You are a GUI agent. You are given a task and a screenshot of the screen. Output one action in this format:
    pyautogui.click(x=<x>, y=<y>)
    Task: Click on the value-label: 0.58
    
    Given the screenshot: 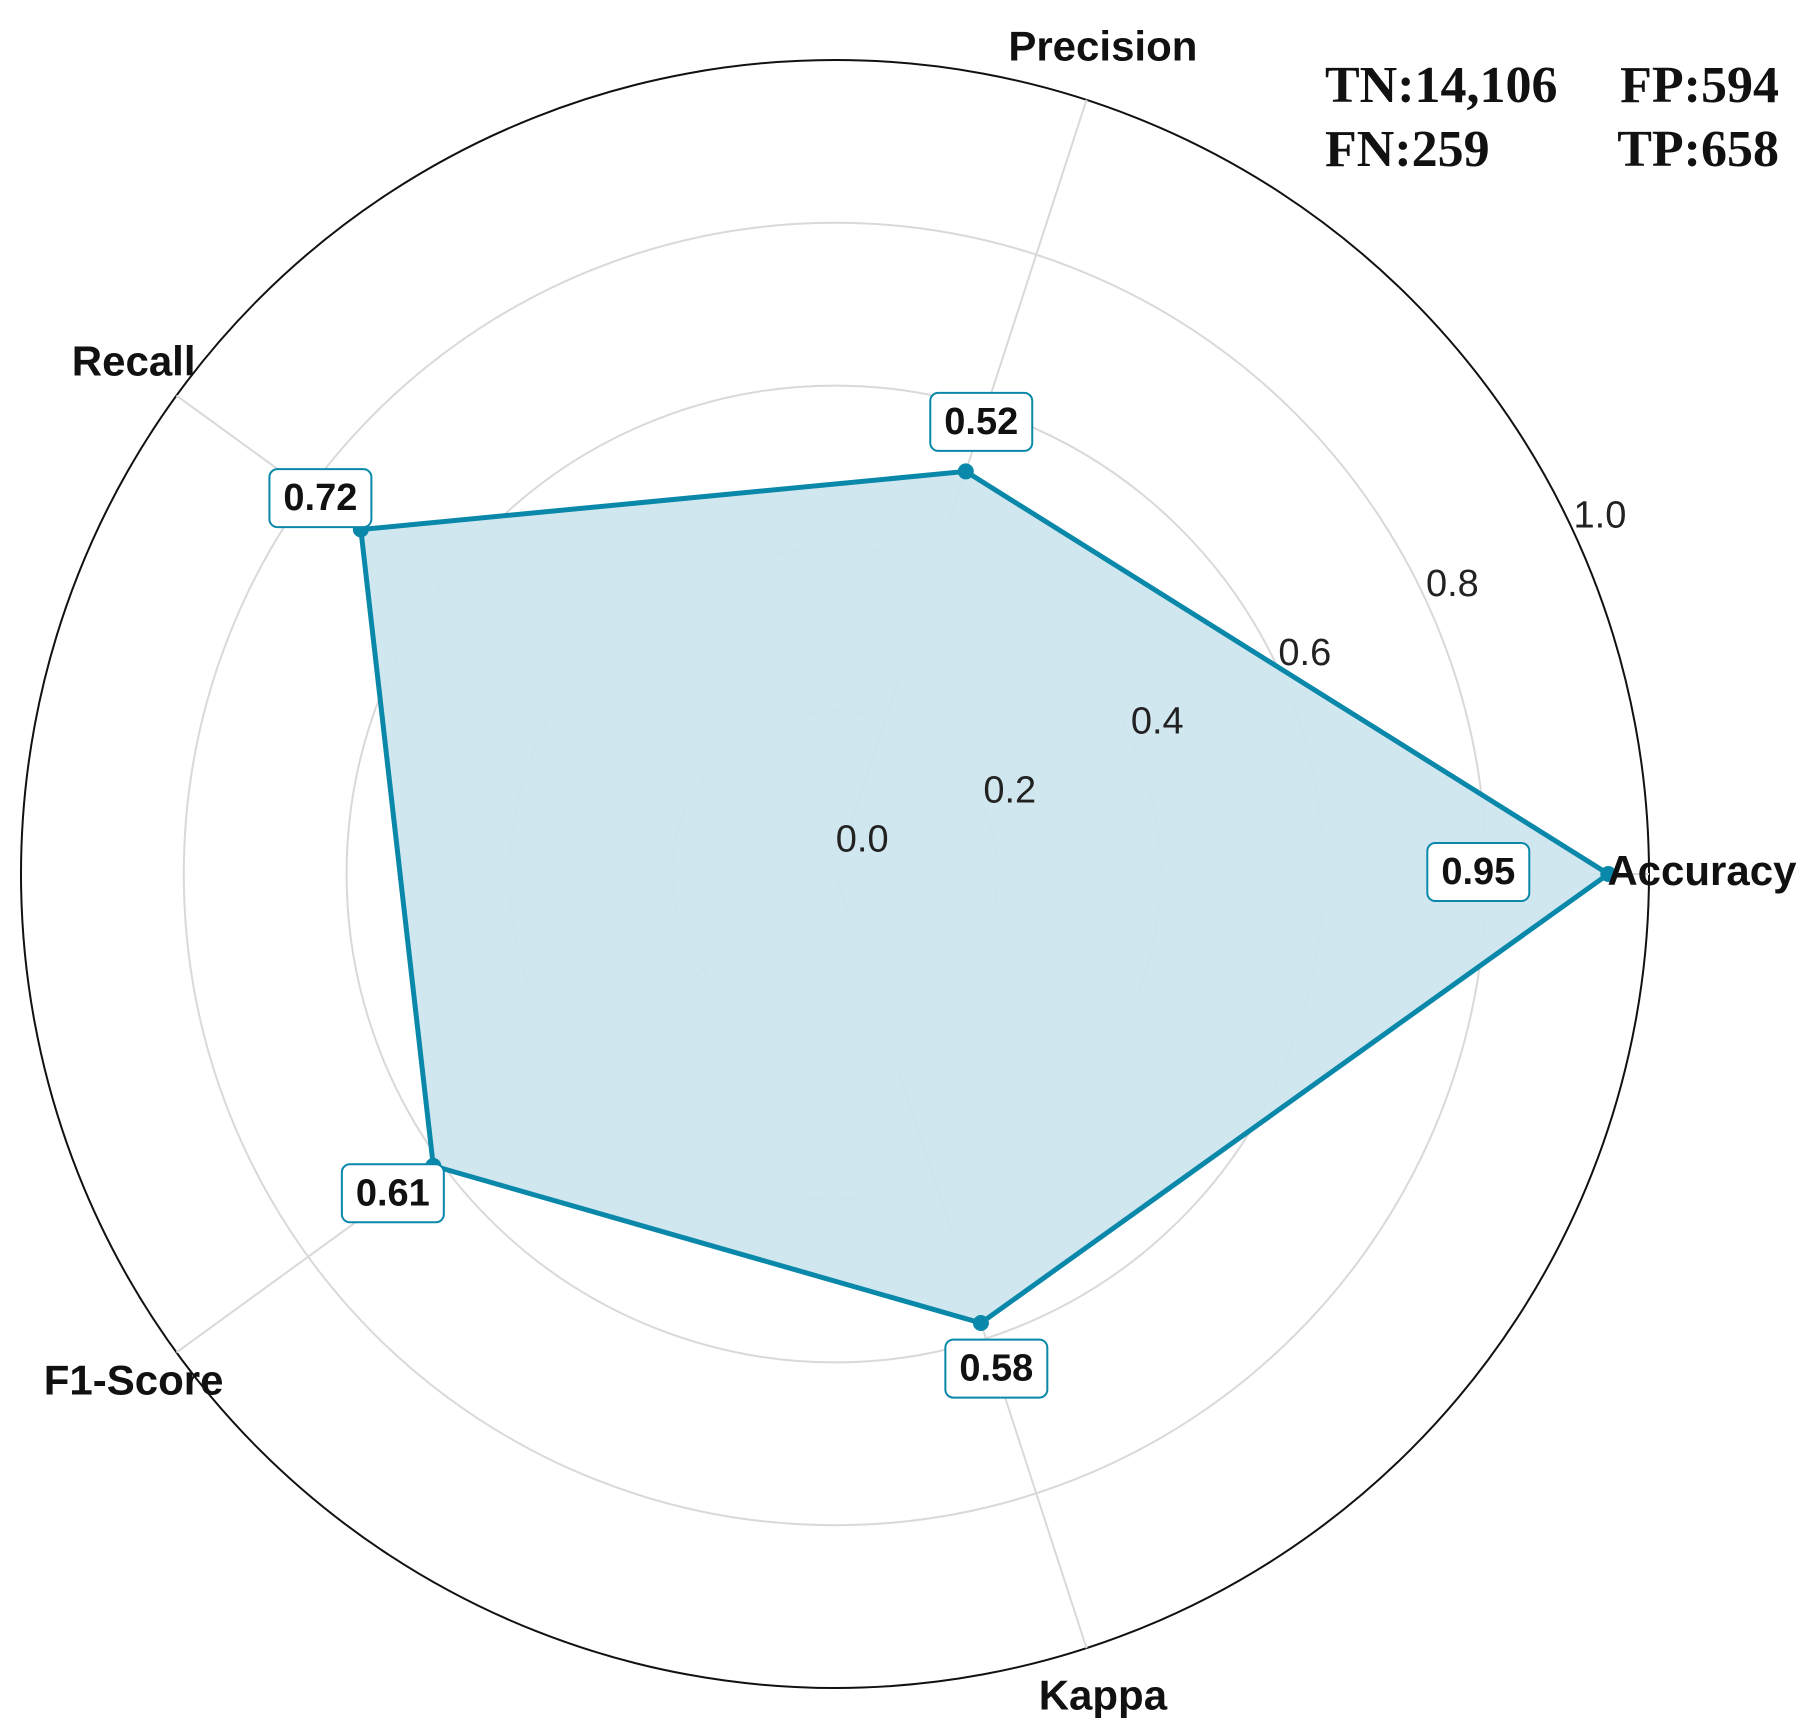 What is the action you would take?
    pyautogui.click(x=996, y=1369)
    